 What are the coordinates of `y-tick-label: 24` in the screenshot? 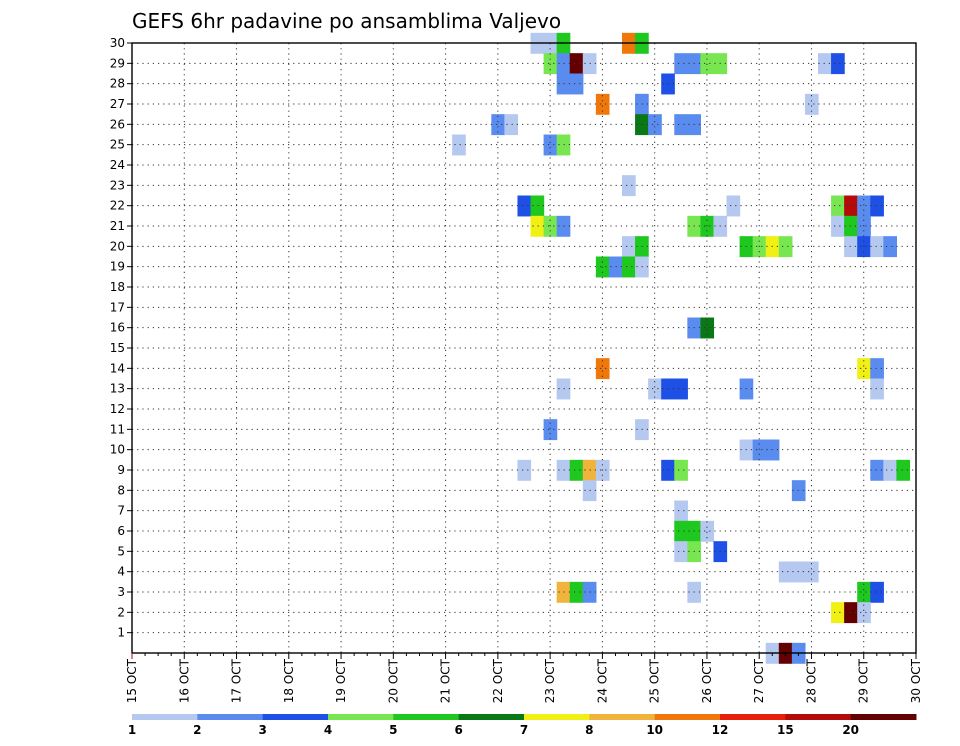 It's located at (117, 165).